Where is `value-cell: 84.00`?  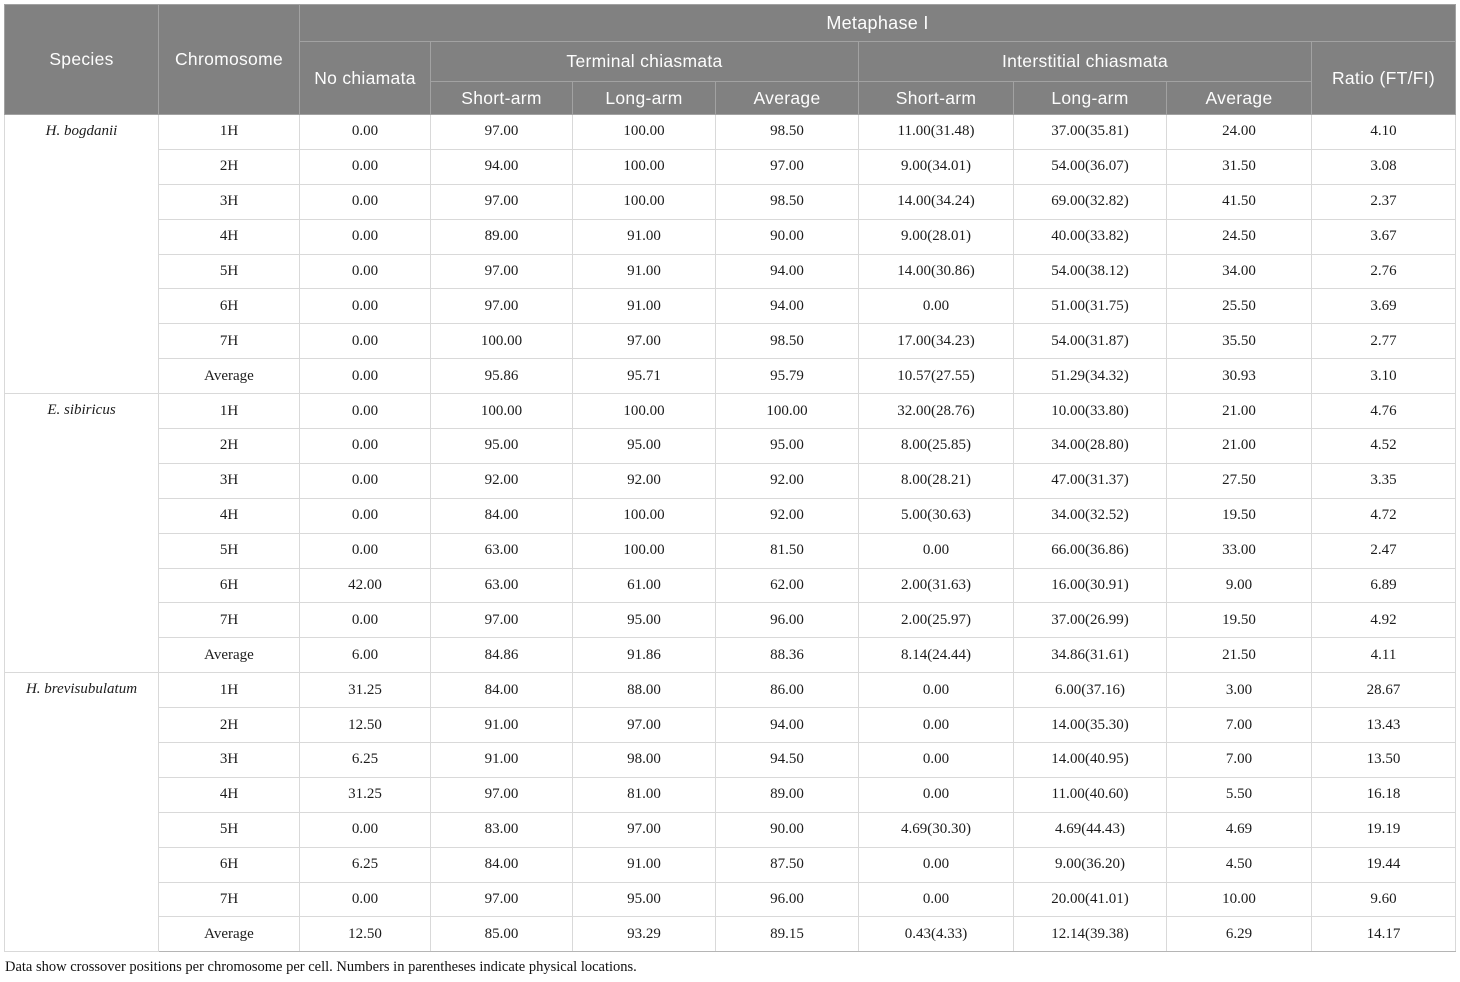
value-cell: 84.00 is located at coordinates (501, 690).